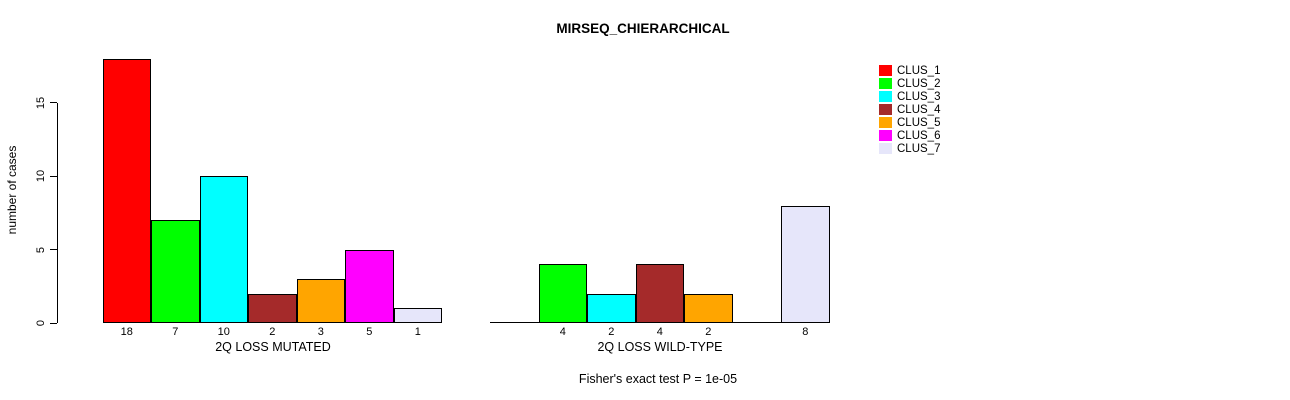 The image size is (1290, 400). Describe the element at coordinates (272, 308) in the screenshot. I see `bar-clus_4-group1` at that location.